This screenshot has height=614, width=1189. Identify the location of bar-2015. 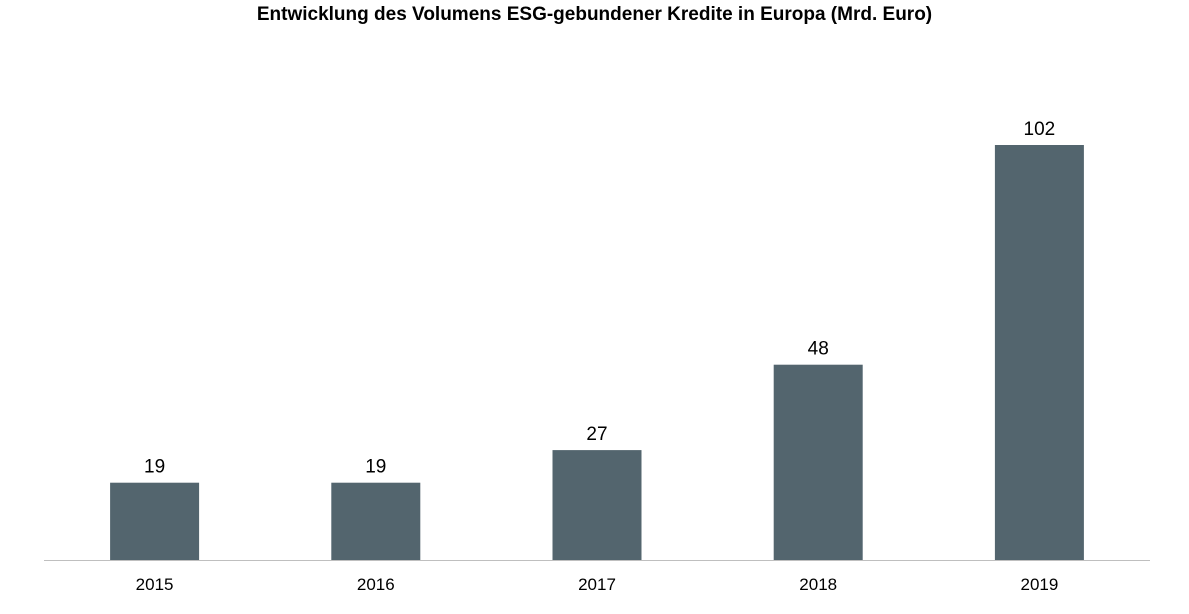
(155, 521).